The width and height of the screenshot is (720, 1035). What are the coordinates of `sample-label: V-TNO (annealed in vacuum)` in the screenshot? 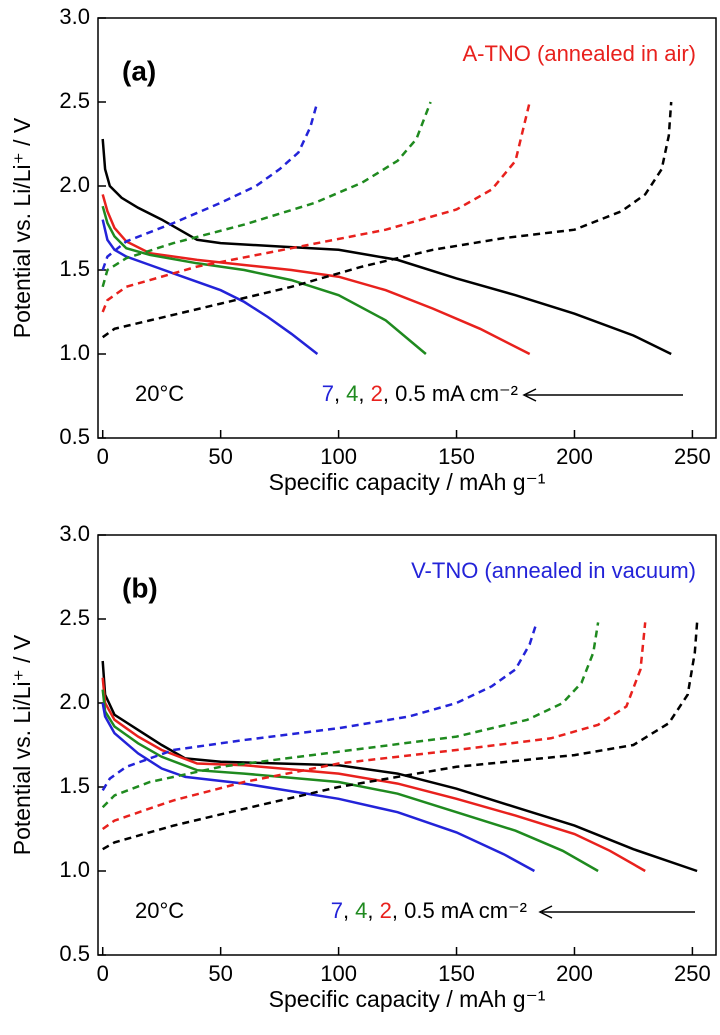 It's located at (553, 570).